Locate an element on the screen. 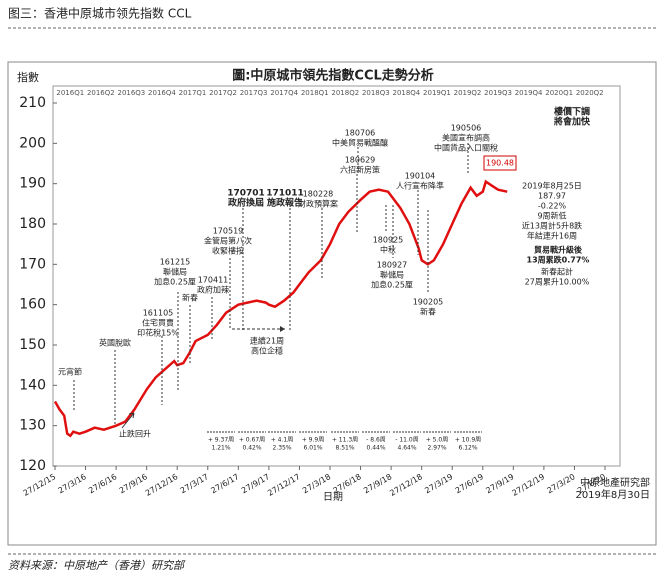  x-tick-label: 27/12/19 is located at coordinates (529, 485).